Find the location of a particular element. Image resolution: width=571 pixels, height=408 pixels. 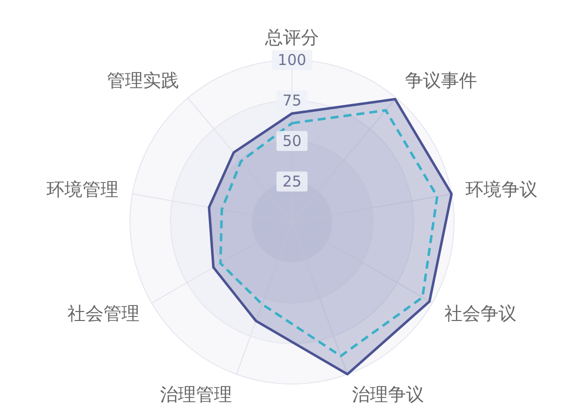

spoke-label: 管理实践 is located at coordinates (142, 81).